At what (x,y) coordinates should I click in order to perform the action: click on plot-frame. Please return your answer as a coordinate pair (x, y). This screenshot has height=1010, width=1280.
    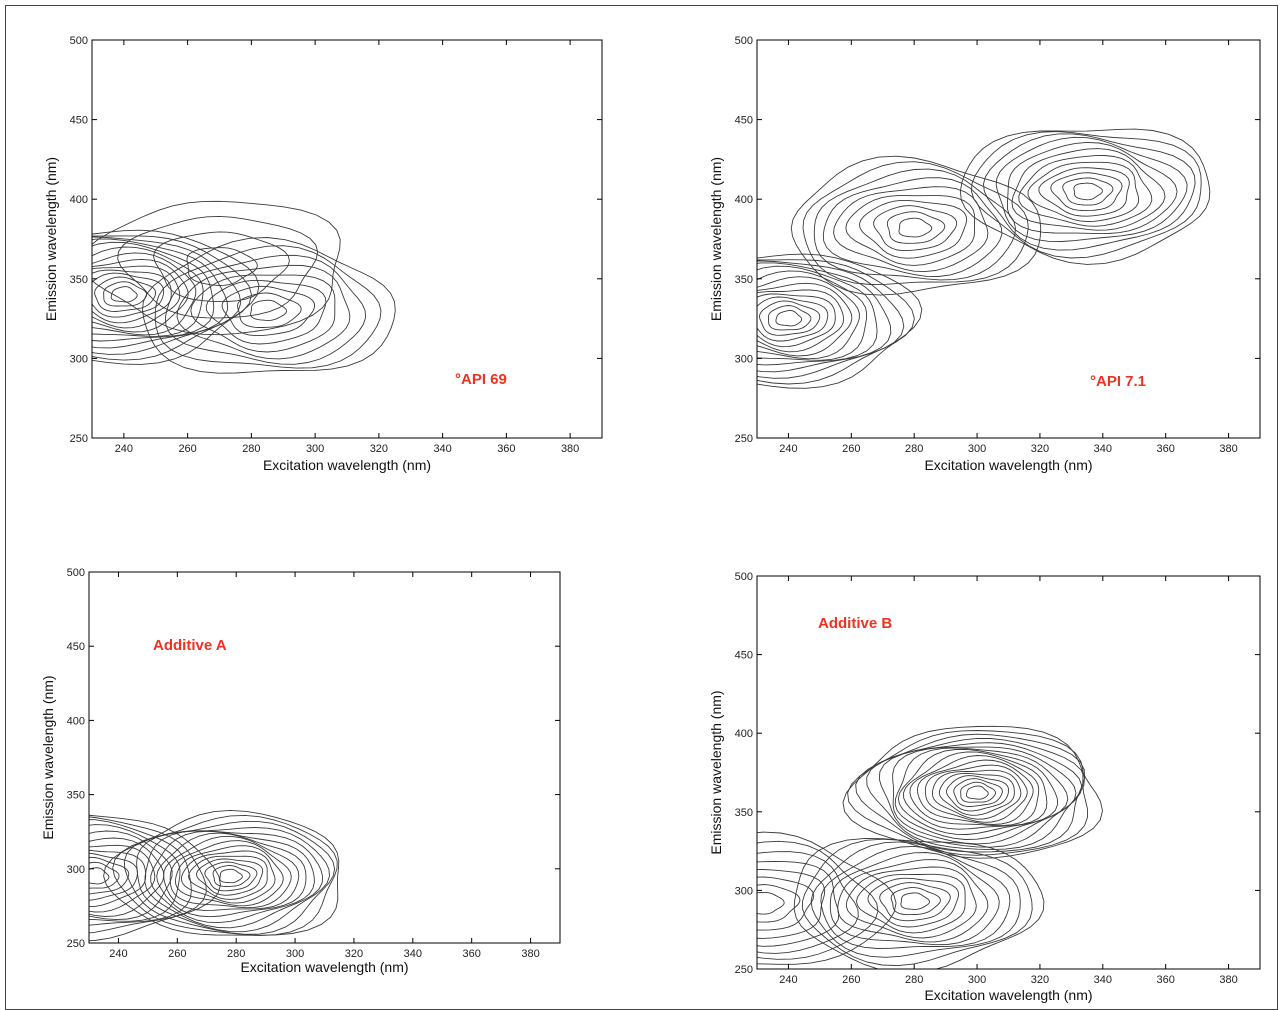
    Looking at the image, I should click on (324, 757).